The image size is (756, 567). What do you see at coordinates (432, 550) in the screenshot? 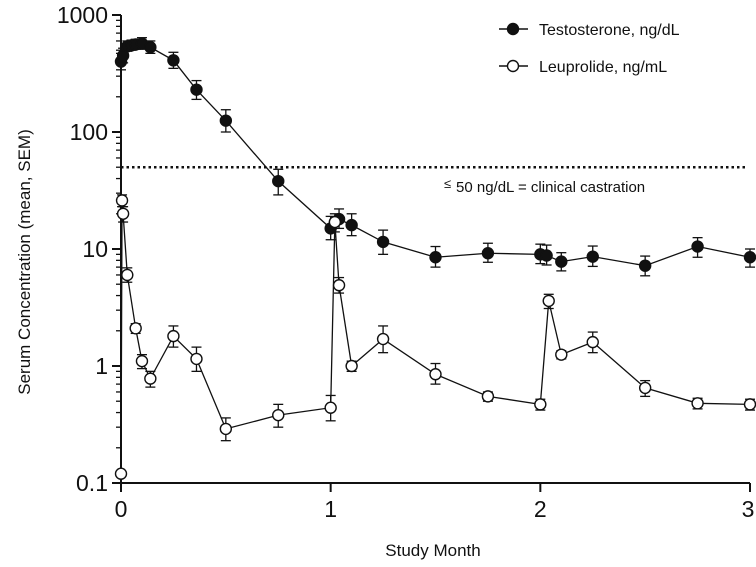
I see `x-axis-label: Study Month` at bounding box center [432, 550].